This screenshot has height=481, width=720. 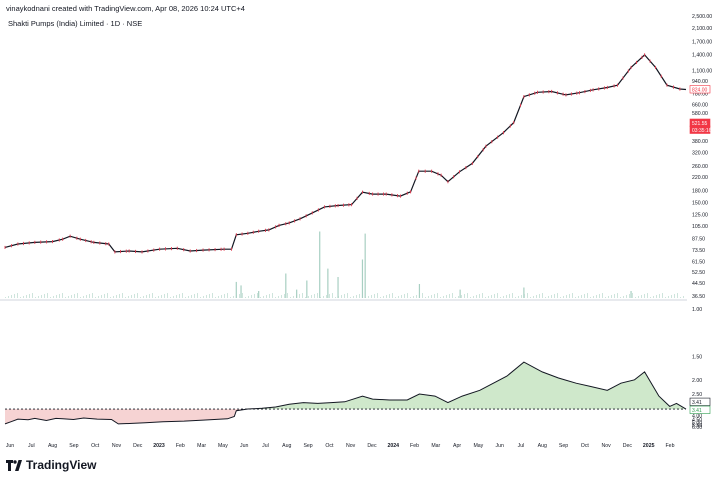 I want to click on symbol-title: Shakti Pumps (India) Limited · 1D · NSE, so click(x=75, y=23).